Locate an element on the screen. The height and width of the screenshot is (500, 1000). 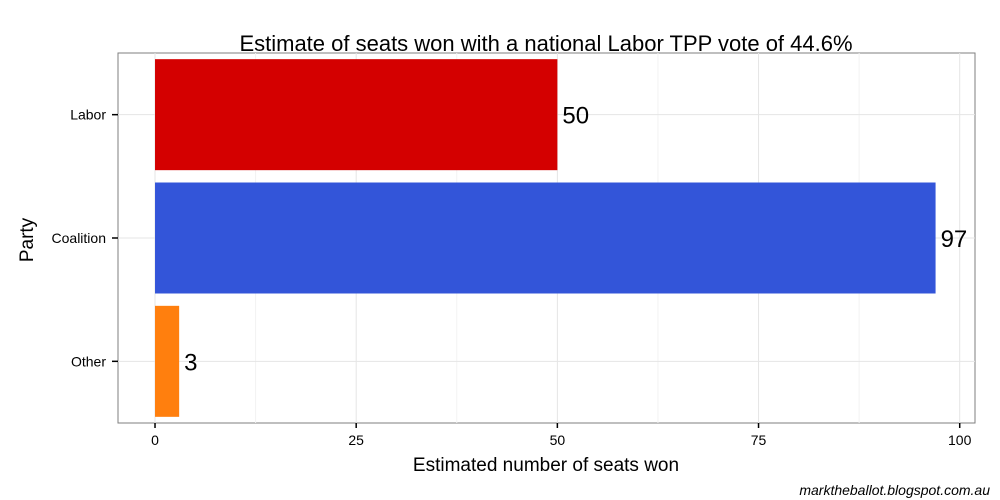
y-axis-label: Party is located at coordinates (27, 239).